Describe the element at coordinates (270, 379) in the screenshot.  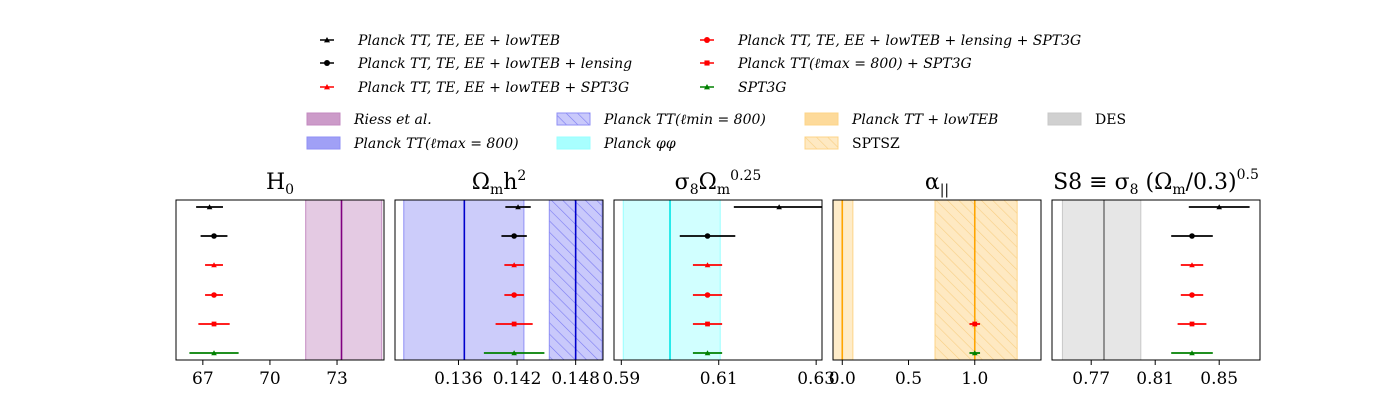
I see `x-tick-label: 70` at that location.